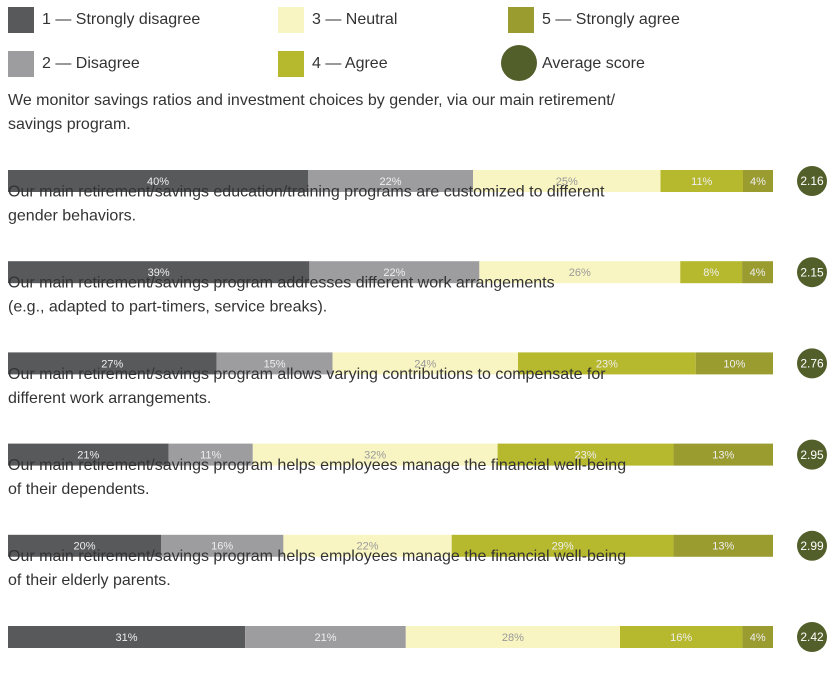  I want to click on value-label: 39%, so click(159, 273).